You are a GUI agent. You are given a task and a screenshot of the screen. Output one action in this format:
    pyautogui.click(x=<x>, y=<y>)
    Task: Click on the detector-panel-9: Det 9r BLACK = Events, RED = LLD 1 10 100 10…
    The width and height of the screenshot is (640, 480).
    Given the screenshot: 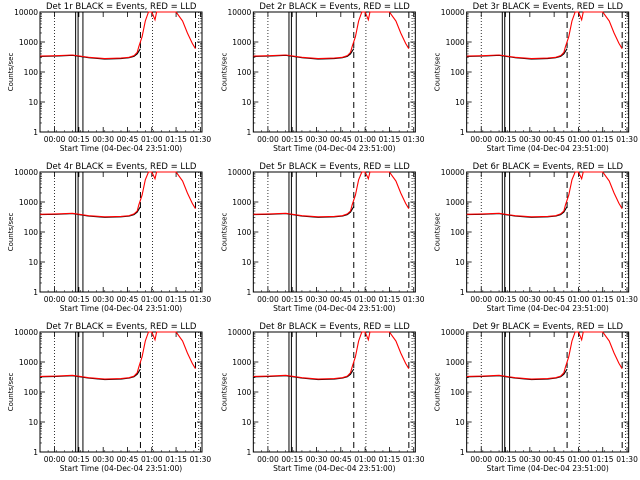 What is the action you would take?
    pyautogui.click(x=536, y=397)
    